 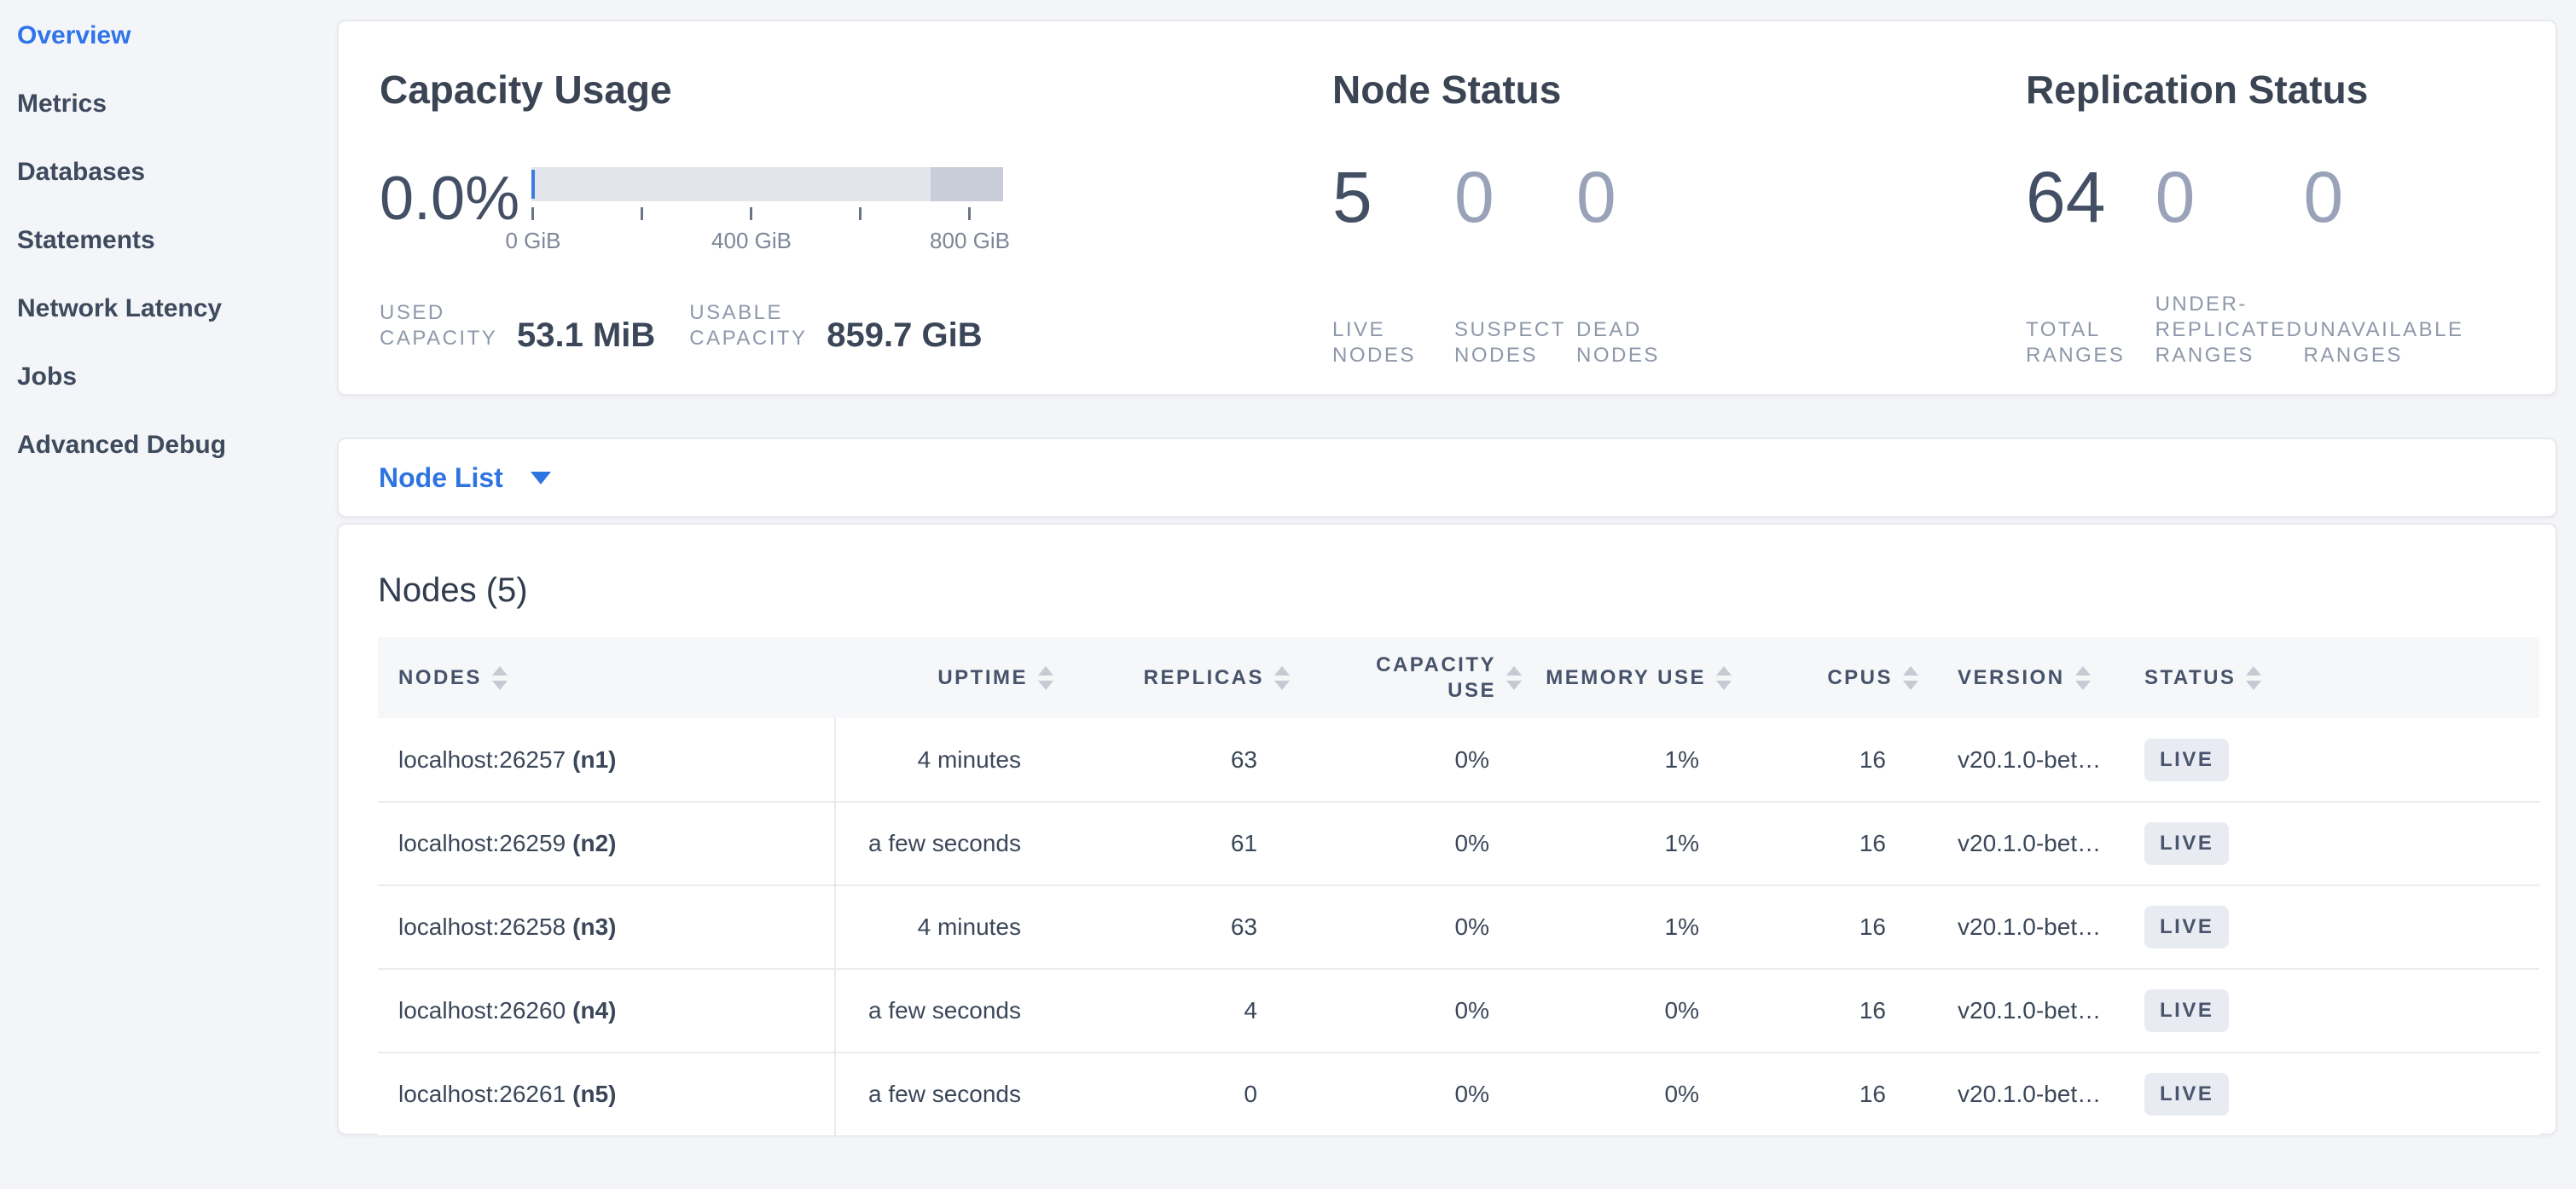 What do you see at coordinates (2383, 342) in the screenshot?
I see `unavailable-ranges-label: UNAVAILABLE RANGES` at bounding box center [2383, 342].